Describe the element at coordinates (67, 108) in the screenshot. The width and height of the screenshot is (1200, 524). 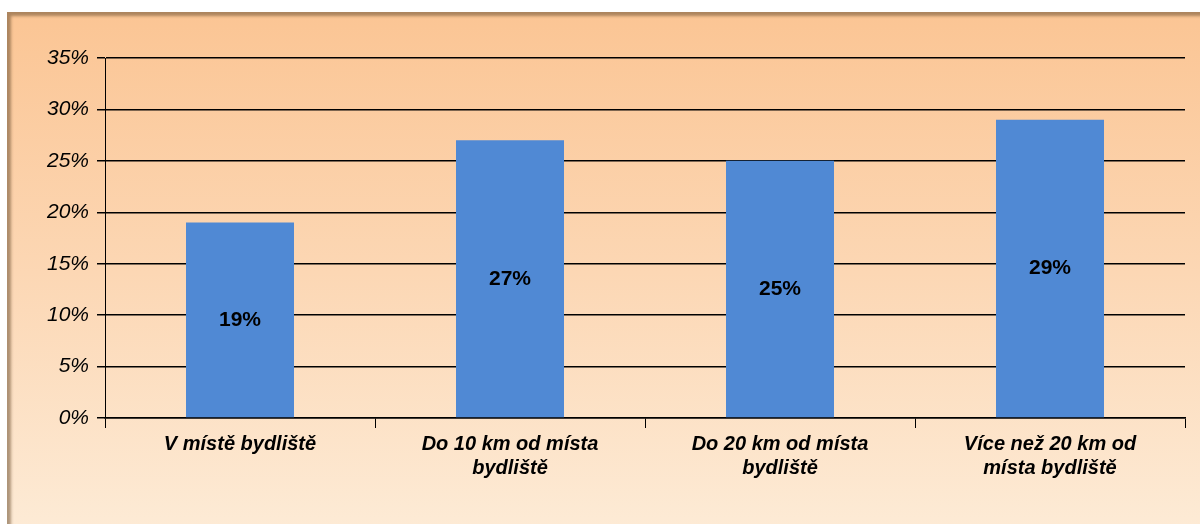
I see `y-tick-label: 30%` at that location.